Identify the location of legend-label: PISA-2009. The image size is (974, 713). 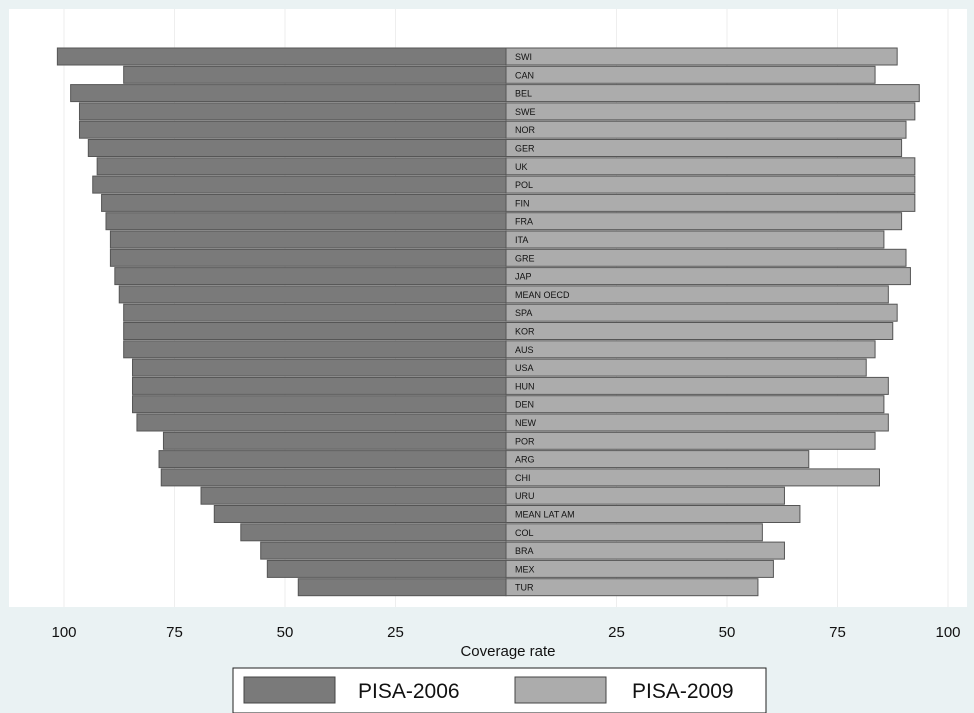
(683, 691).